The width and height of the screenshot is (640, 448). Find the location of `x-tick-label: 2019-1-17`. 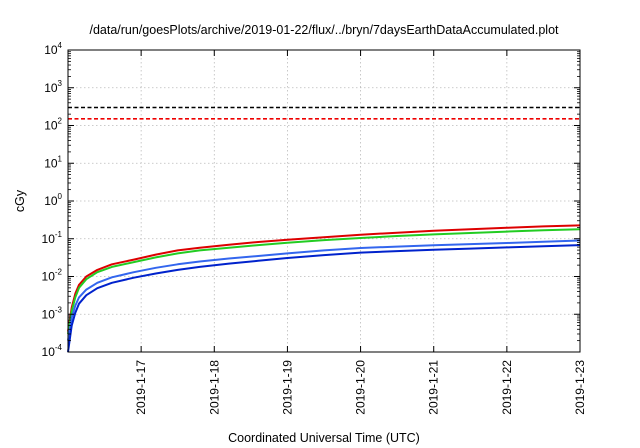

x-tick-label: 2019-1-17 is located at coordinates (141, 387).